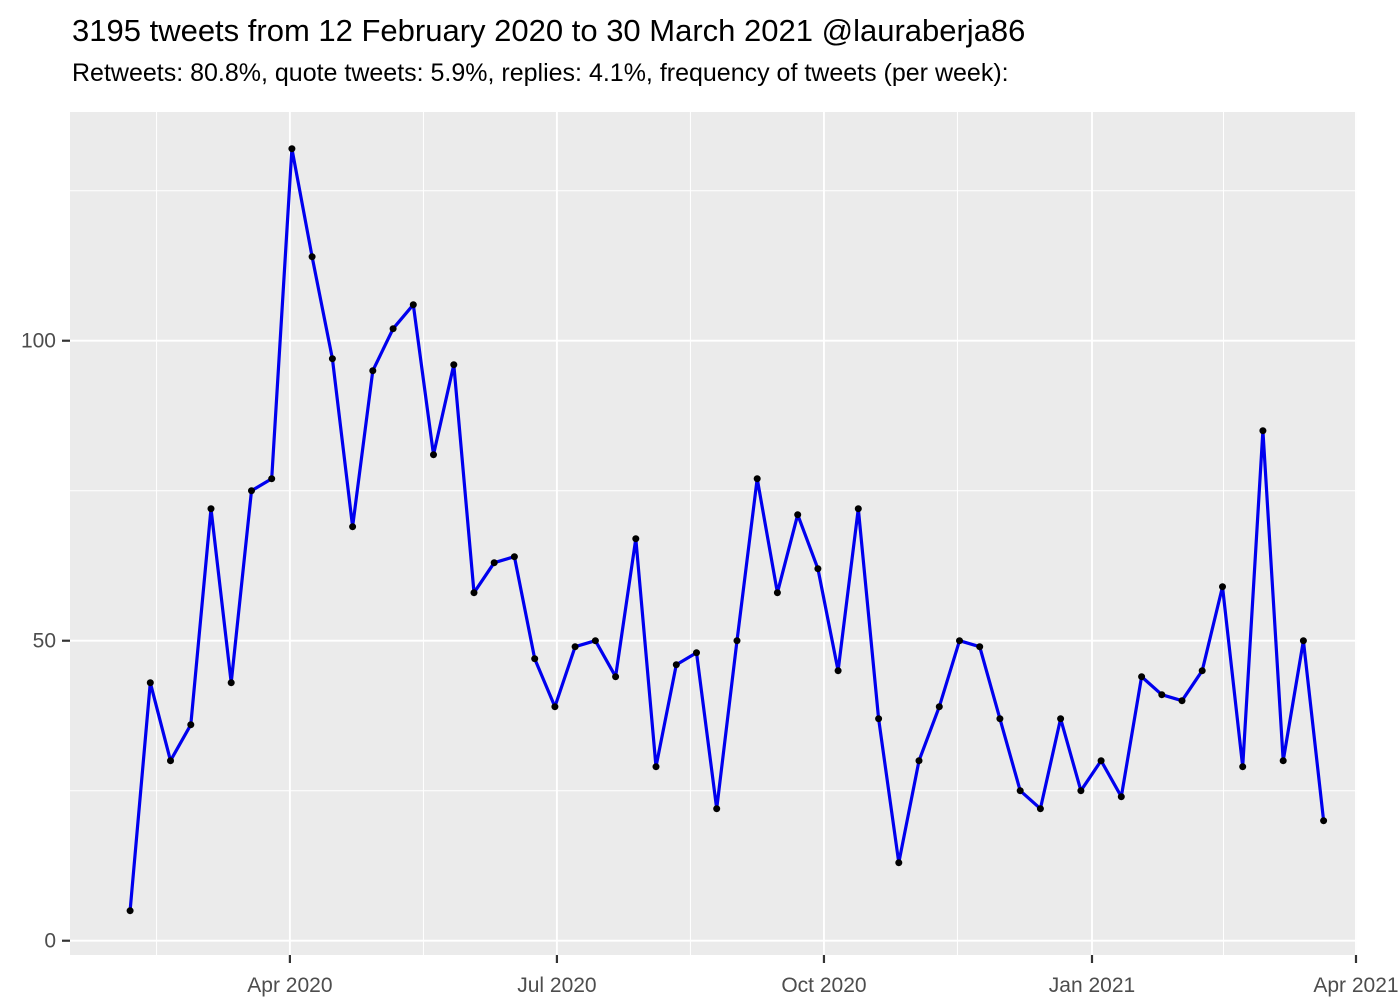  Describe the element at coordinates (38, 341) in the screenshot. I see `y-tick-label: 100` at that location.